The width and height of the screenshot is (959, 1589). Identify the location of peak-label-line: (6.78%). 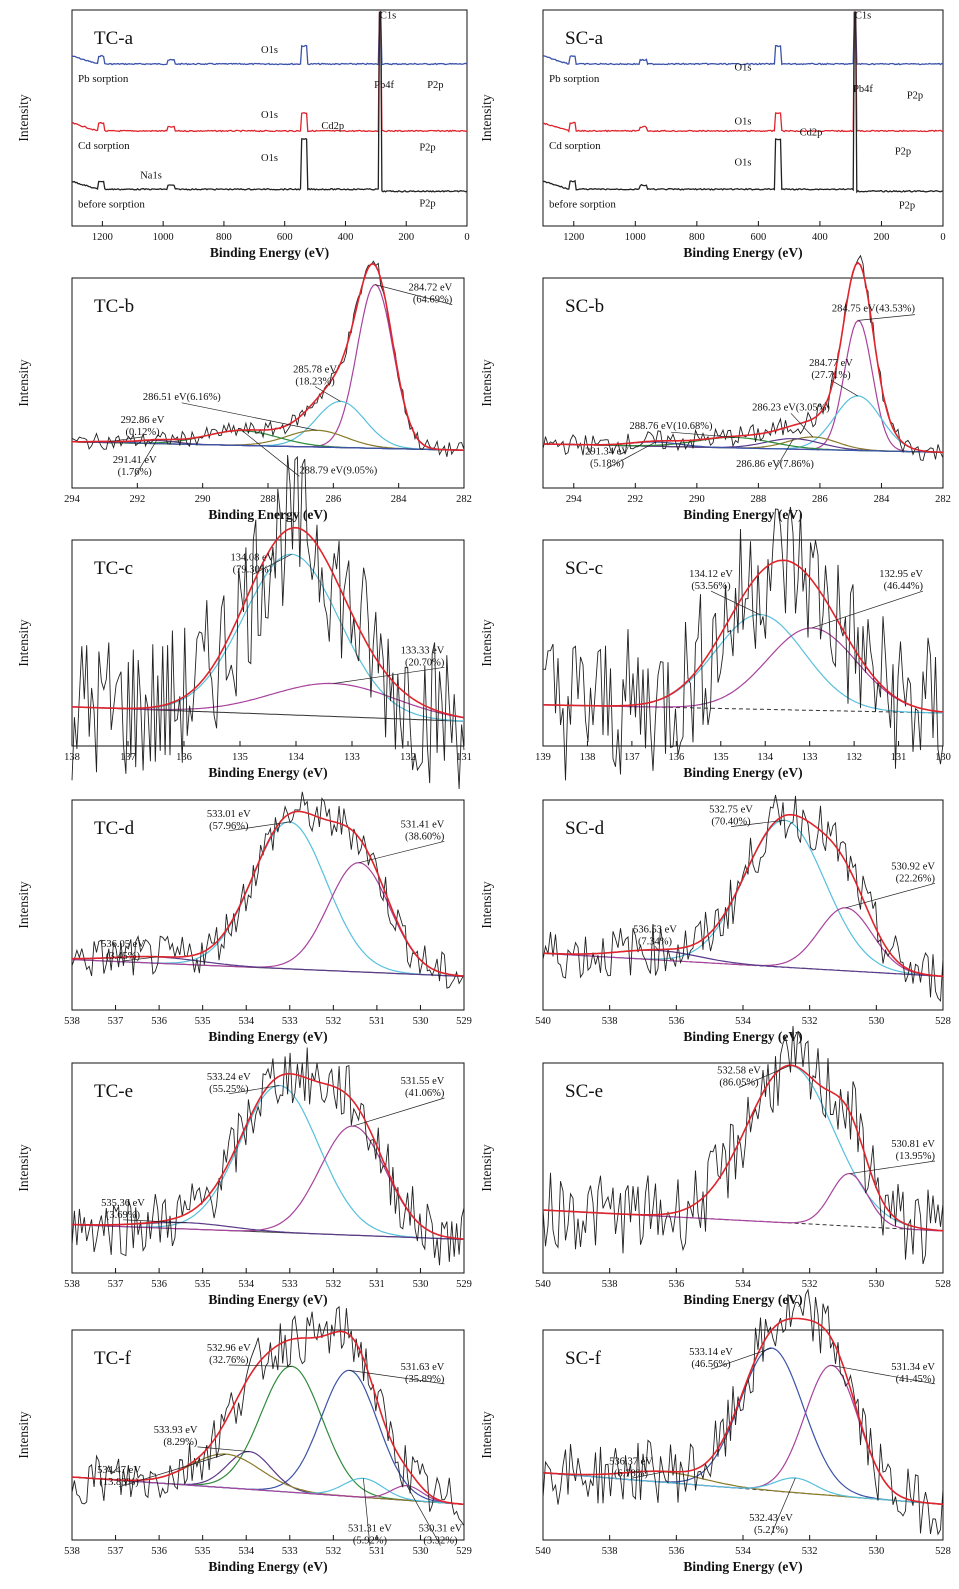
(631, 1473).